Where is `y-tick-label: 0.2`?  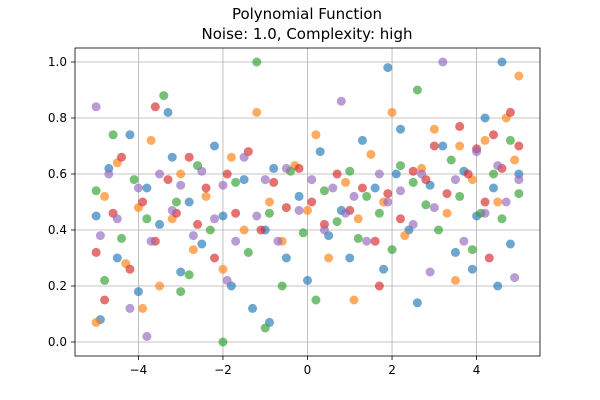
y-tick-label: 0.2 is located at coordinates (57, 286).